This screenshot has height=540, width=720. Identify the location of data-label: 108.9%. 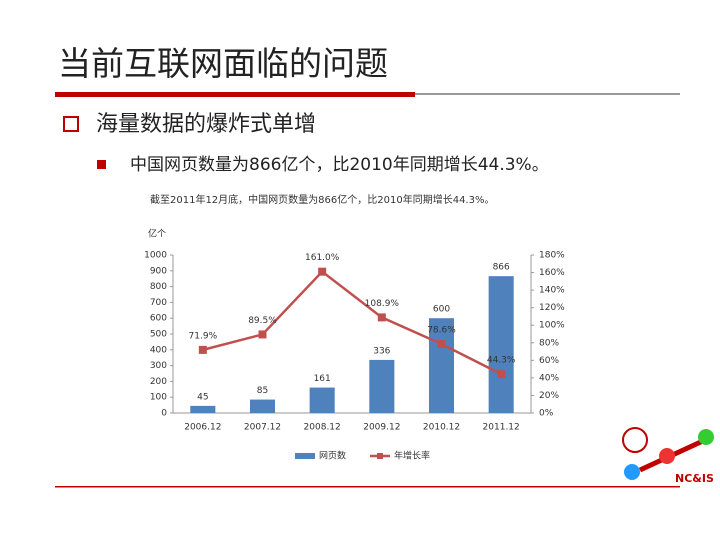
(382, 304).